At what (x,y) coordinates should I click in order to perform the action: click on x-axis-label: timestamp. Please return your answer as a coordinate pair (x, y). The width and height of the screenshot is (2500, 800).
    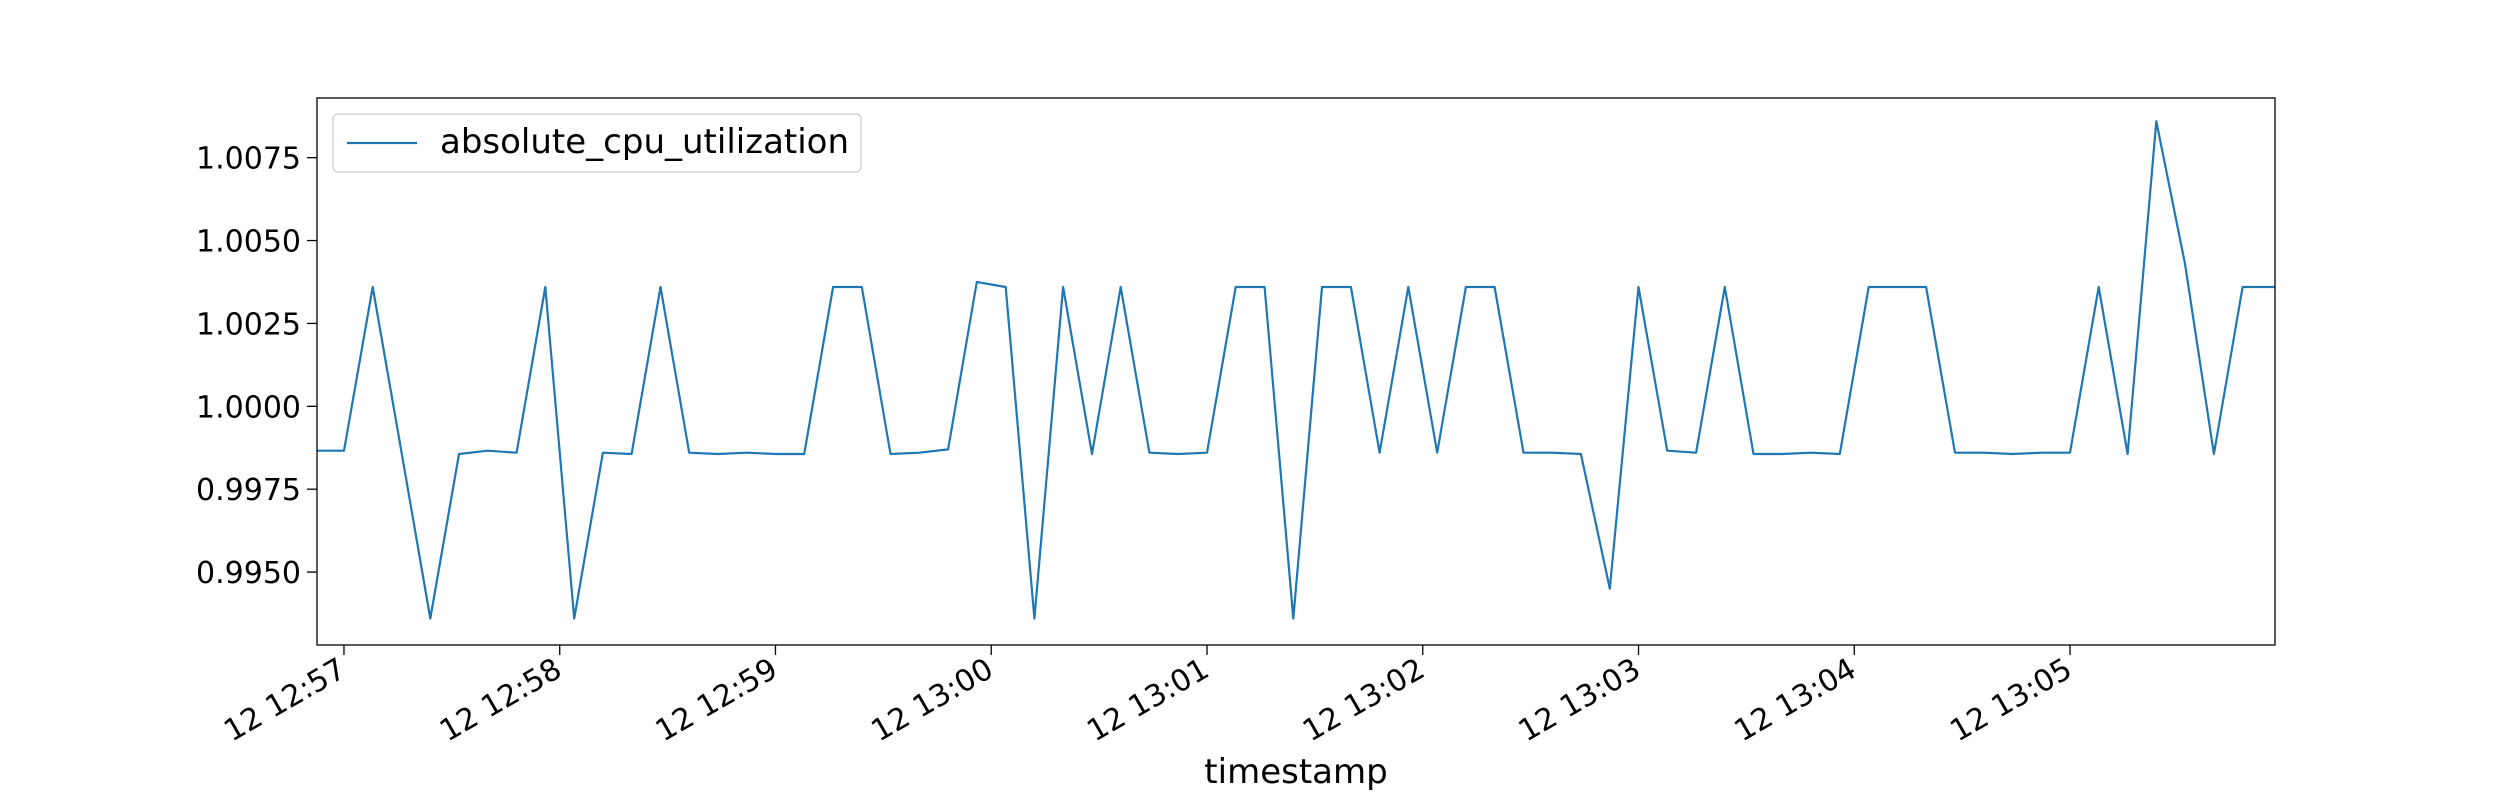
    Looking at the image, I should click on (1295, 772).